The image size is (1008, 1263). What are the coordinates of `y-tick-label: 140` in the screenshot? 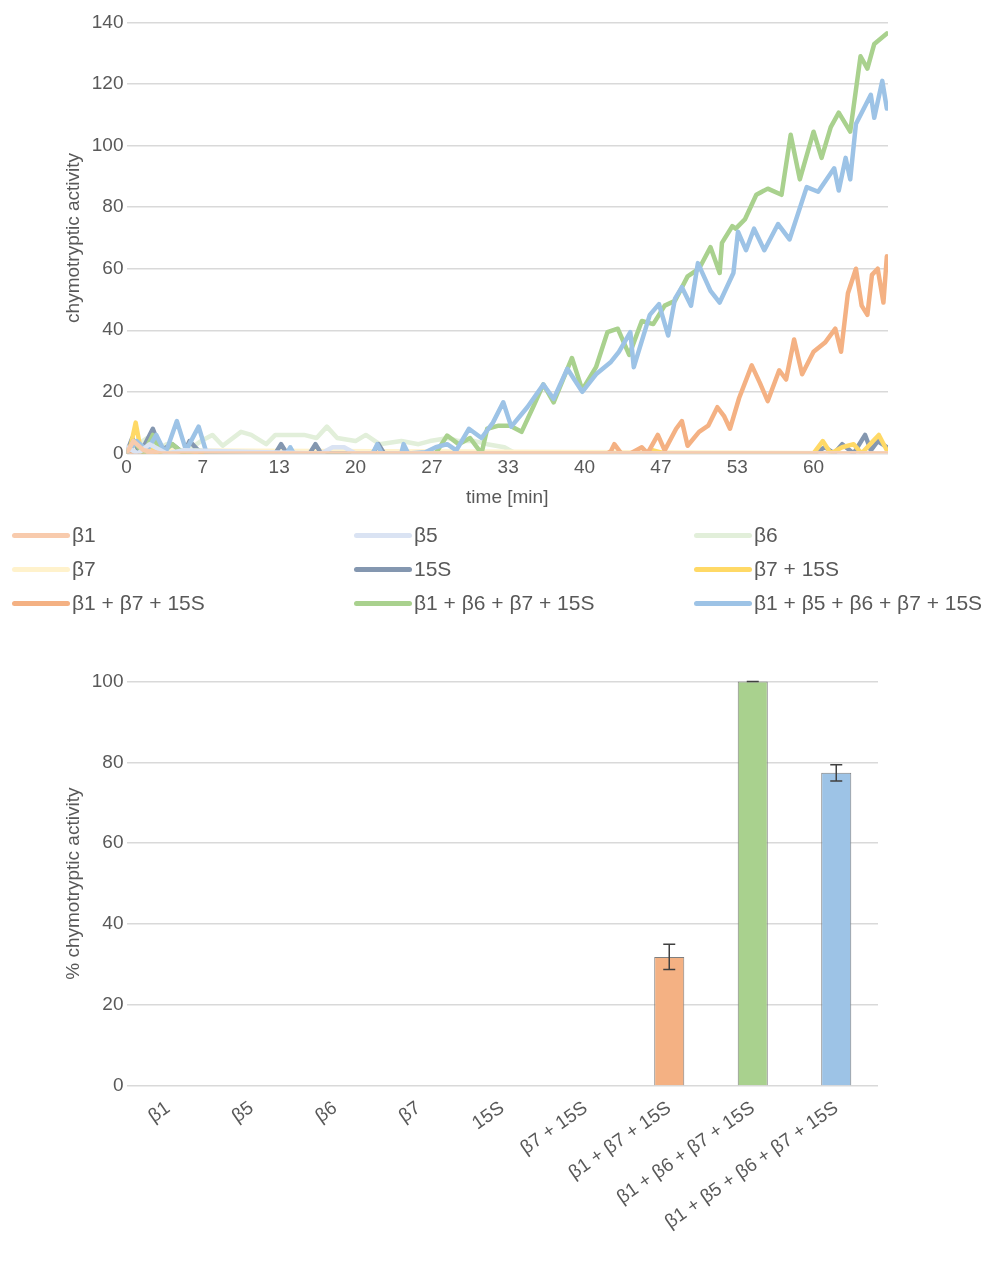 It's located at (107, 21).